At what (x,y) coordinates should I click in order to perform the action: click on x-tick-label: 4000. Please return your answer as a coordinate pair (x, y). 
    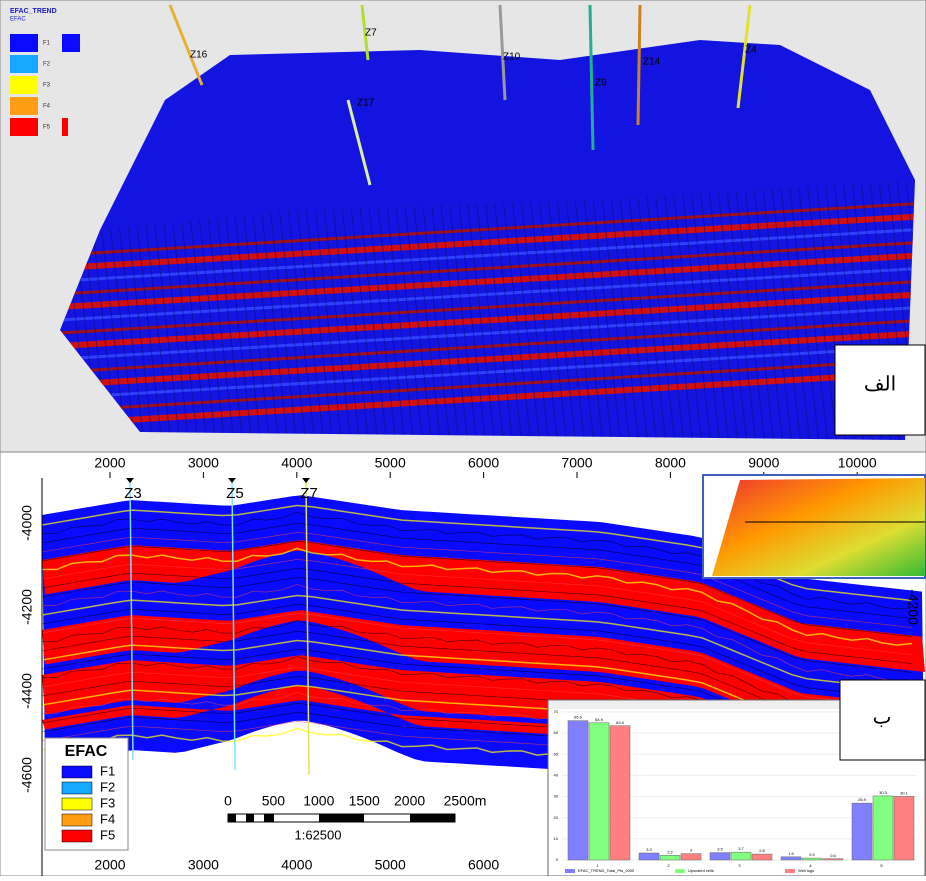
    Looking at the image, I should click on (296, 463).